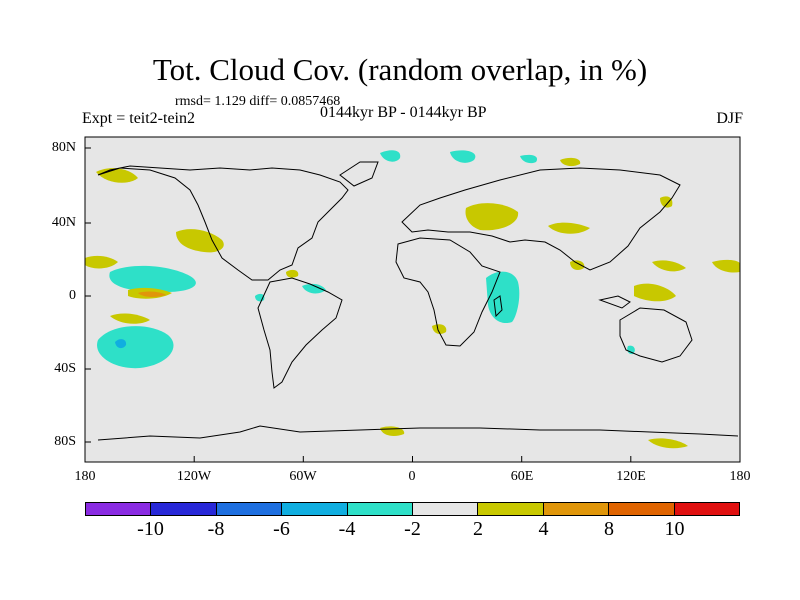  I want to click on anomaly-tibet-positive, so click(569, 228).